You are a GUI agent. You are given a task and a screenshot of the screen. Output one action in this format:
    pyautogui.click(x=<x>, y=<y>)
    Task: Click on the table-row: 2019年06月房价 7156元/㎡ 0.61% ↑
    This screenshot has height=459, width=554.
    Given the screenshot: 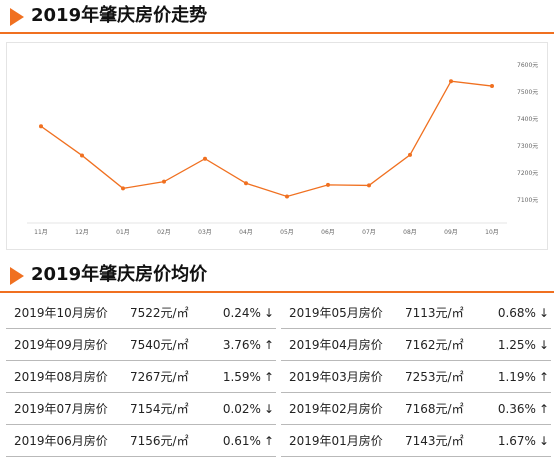 What is the action you would take?
    pyautogui.click(x=141, y=441)
    